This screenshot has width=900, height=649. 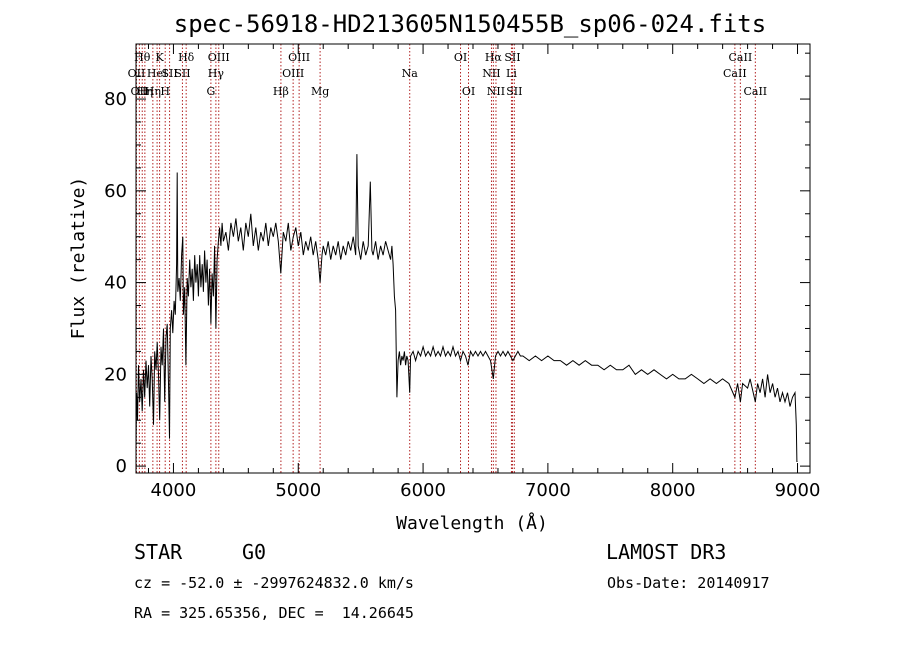 I want to click on line-label: G, so click(x=210, y=91).